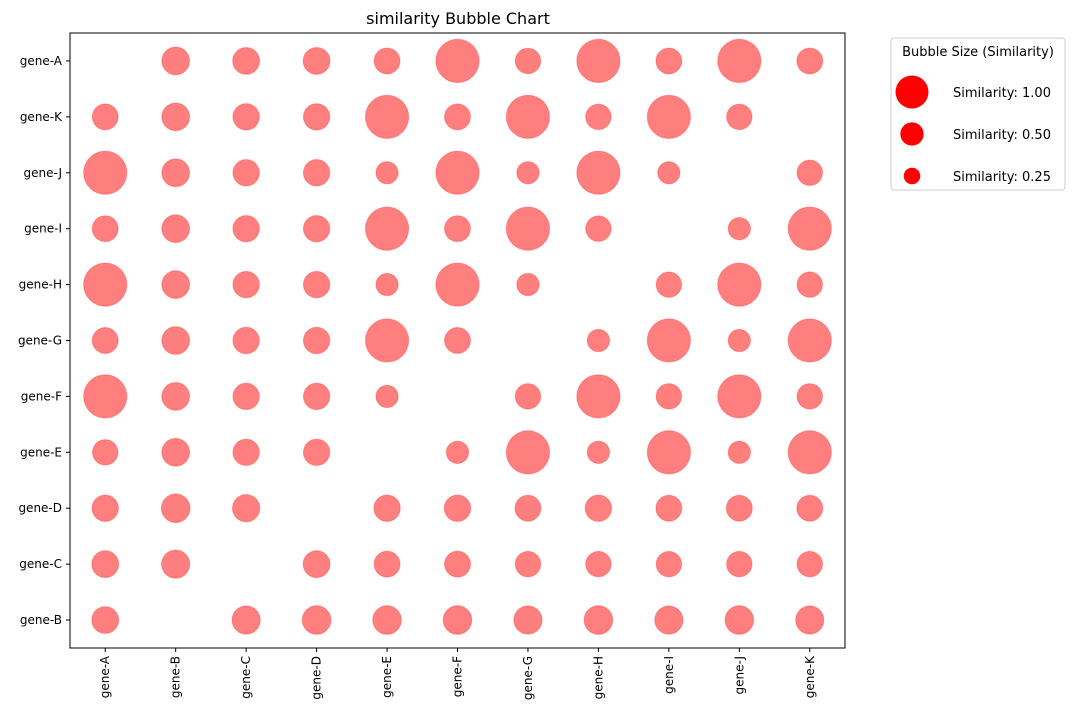 The height and width of the screenshot is (718, 1074). Describe the element at coordinates (105, 564) in the screenshot. I see `bubble-gene-A-gene-C` at that location.